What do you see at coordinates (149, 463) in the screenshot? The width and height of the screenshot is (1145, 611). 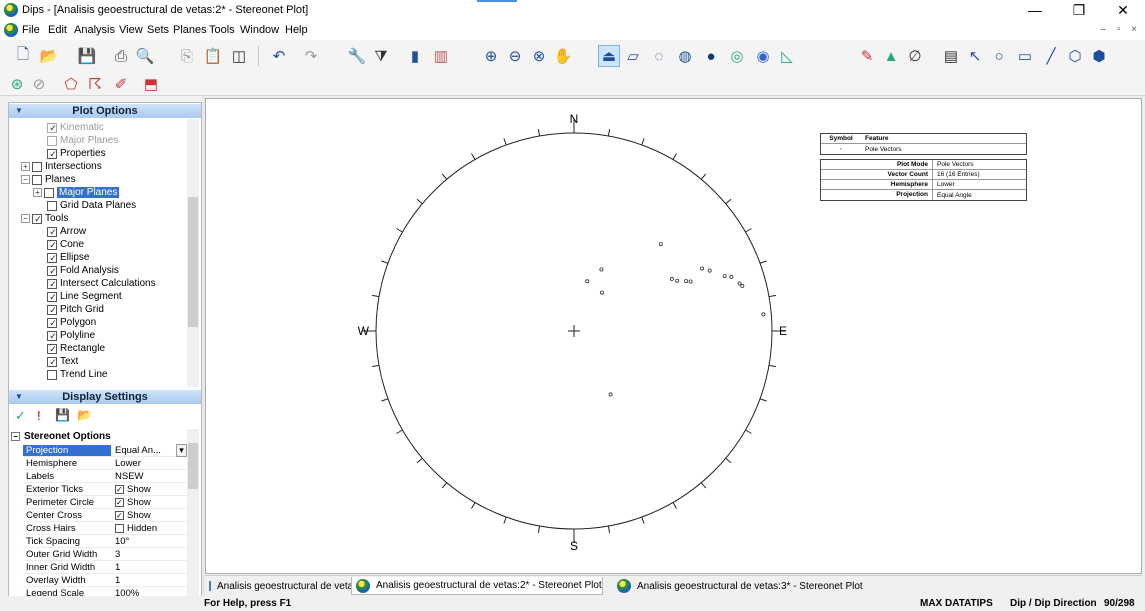 I see `property-value: Lower` at bounding box center [149, 463].